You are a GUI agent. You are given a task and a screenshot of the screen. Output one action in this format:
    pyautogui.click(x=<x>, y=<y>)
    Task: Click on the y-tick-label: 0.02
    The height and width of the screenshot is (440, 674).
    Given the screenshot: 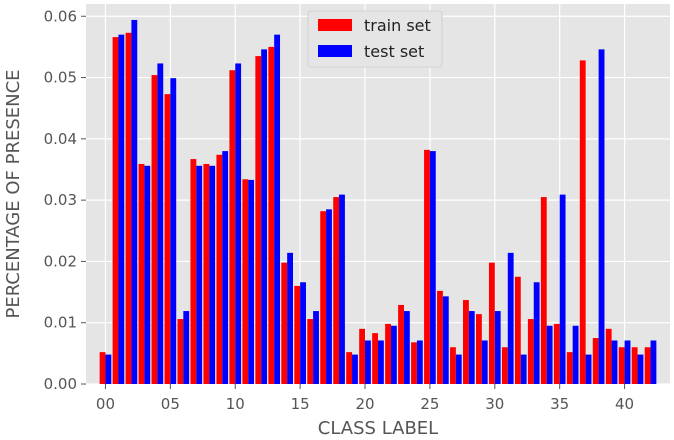 What is the action you would take?
    pyautogui.click(x=60, y=261)
    